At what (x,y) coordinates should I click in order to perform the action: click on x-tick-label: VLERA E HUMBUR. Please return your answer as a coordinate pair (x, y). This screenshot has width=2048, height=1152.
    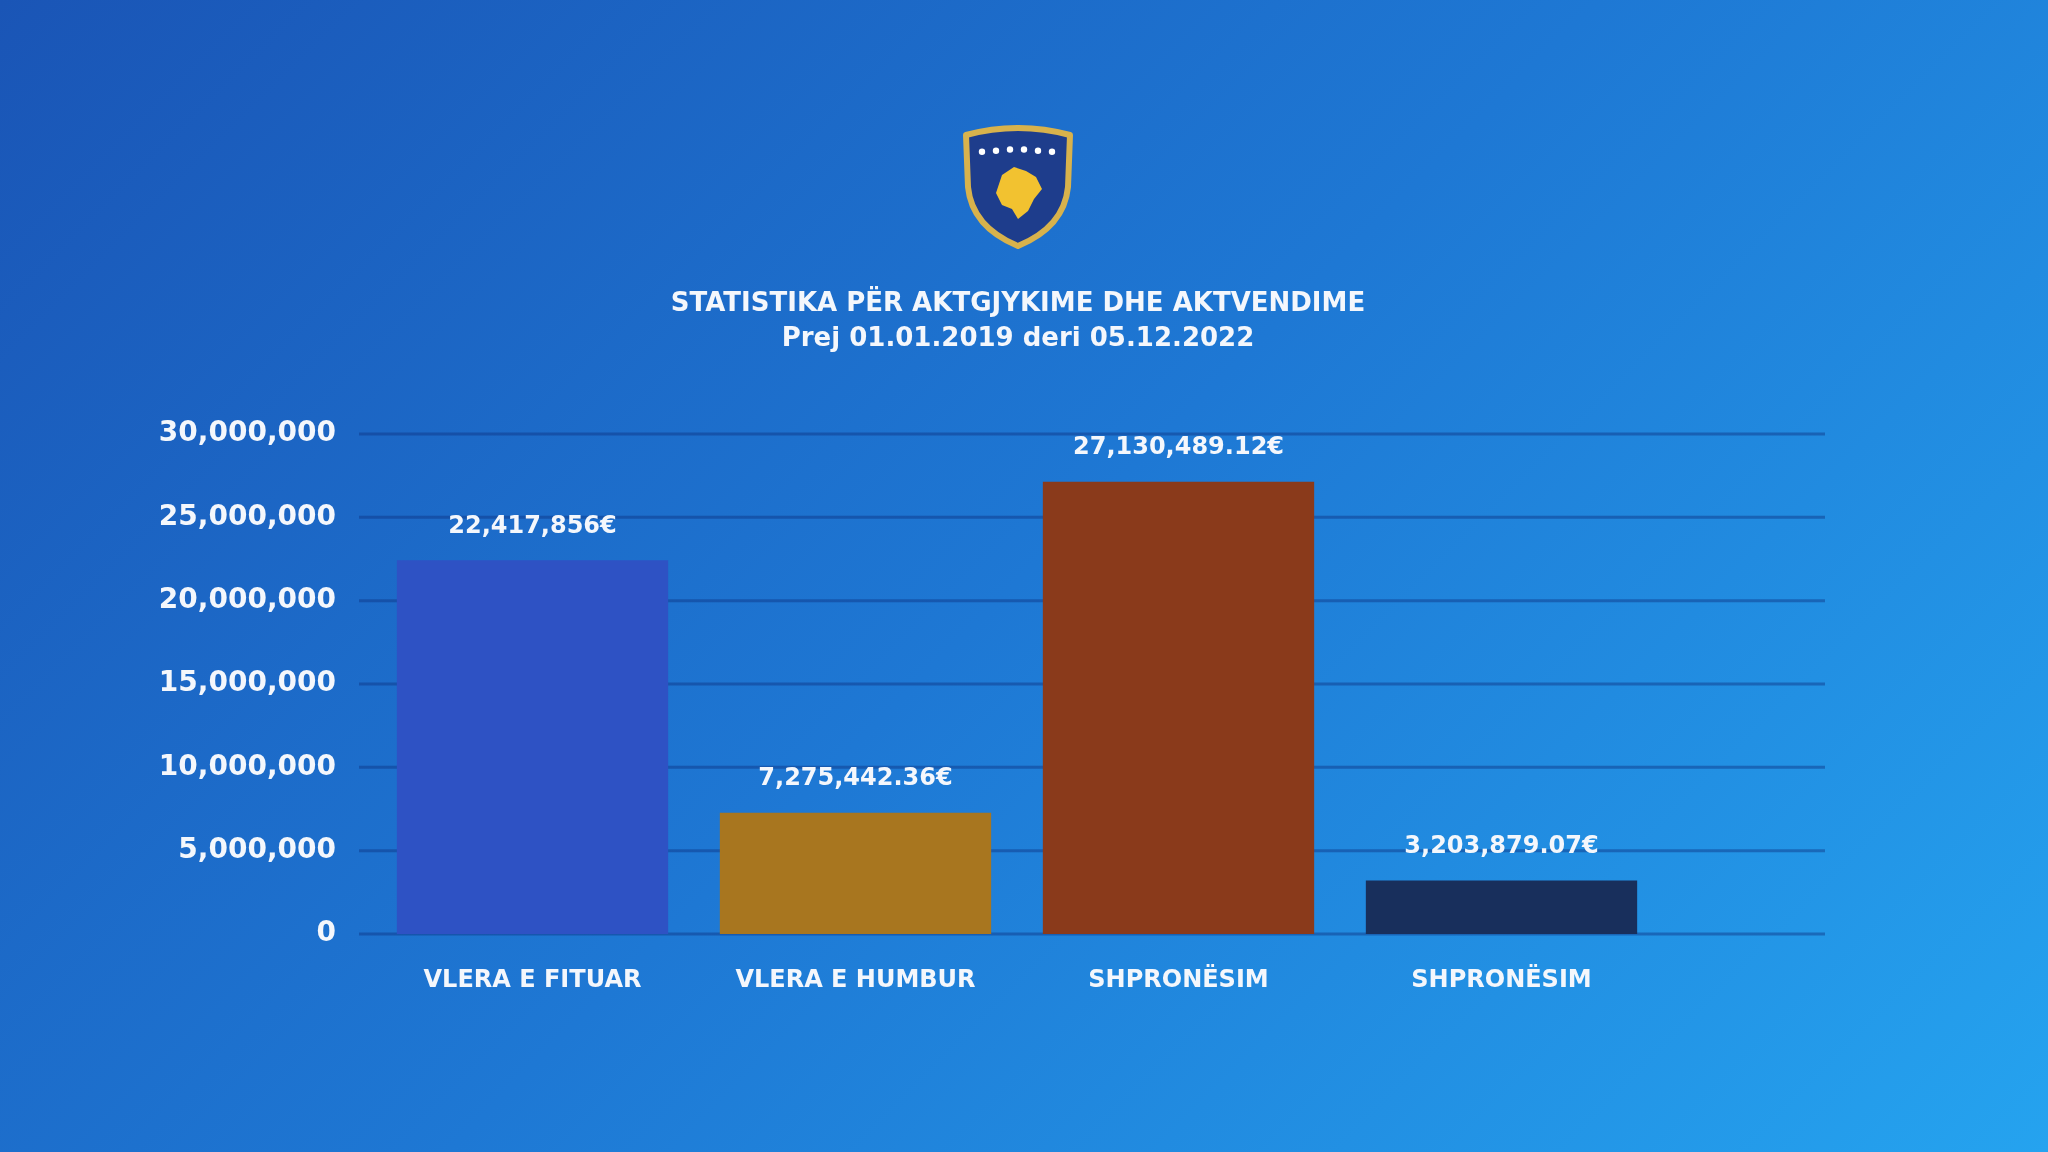
    Looking at the image, I should click on (855, 978).